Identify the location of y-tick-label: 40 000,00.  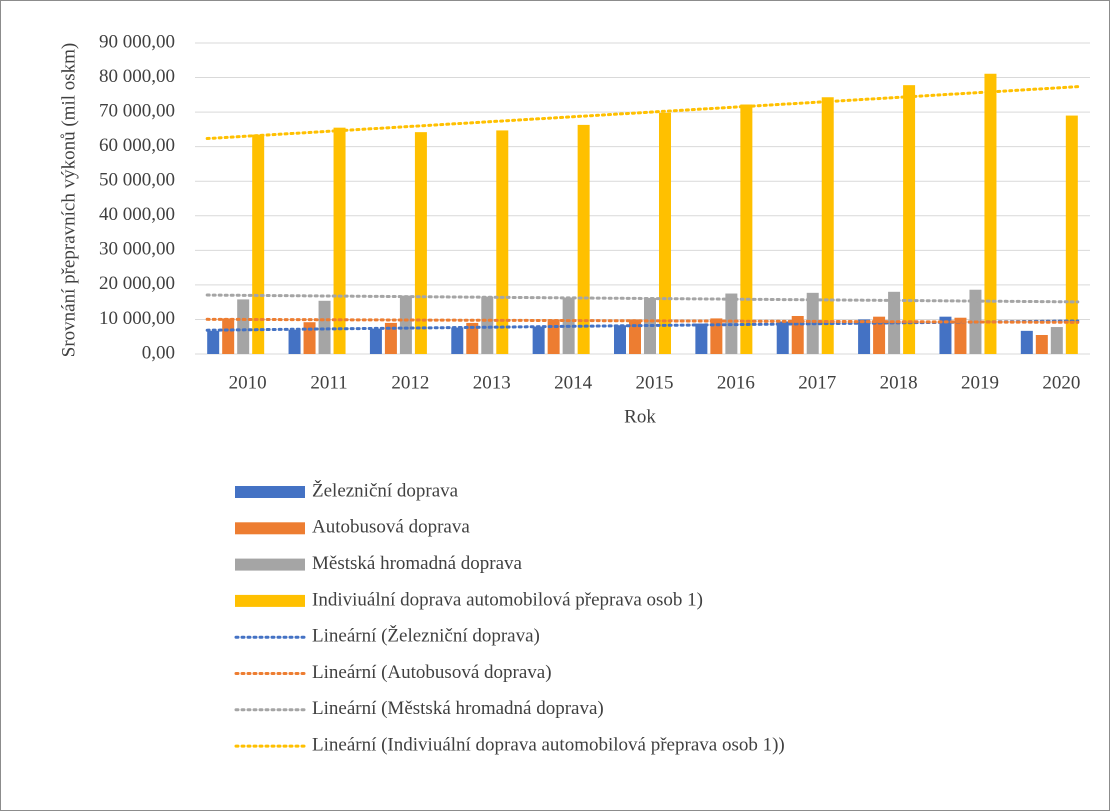
(137, 214).